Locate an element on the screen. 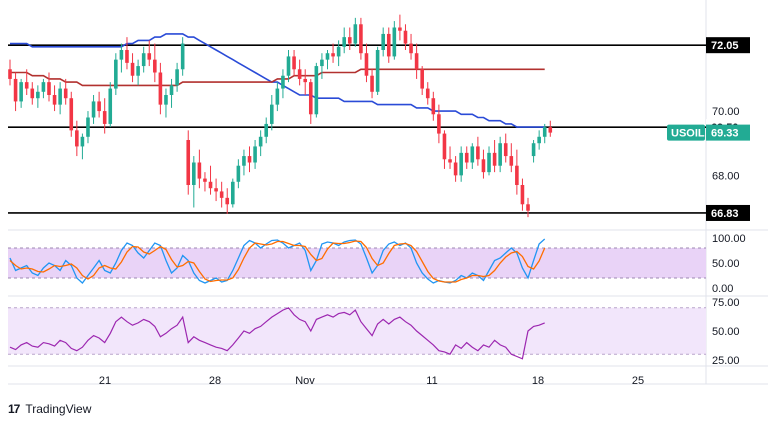  stochastic-line is located at coordinates (277, 261).